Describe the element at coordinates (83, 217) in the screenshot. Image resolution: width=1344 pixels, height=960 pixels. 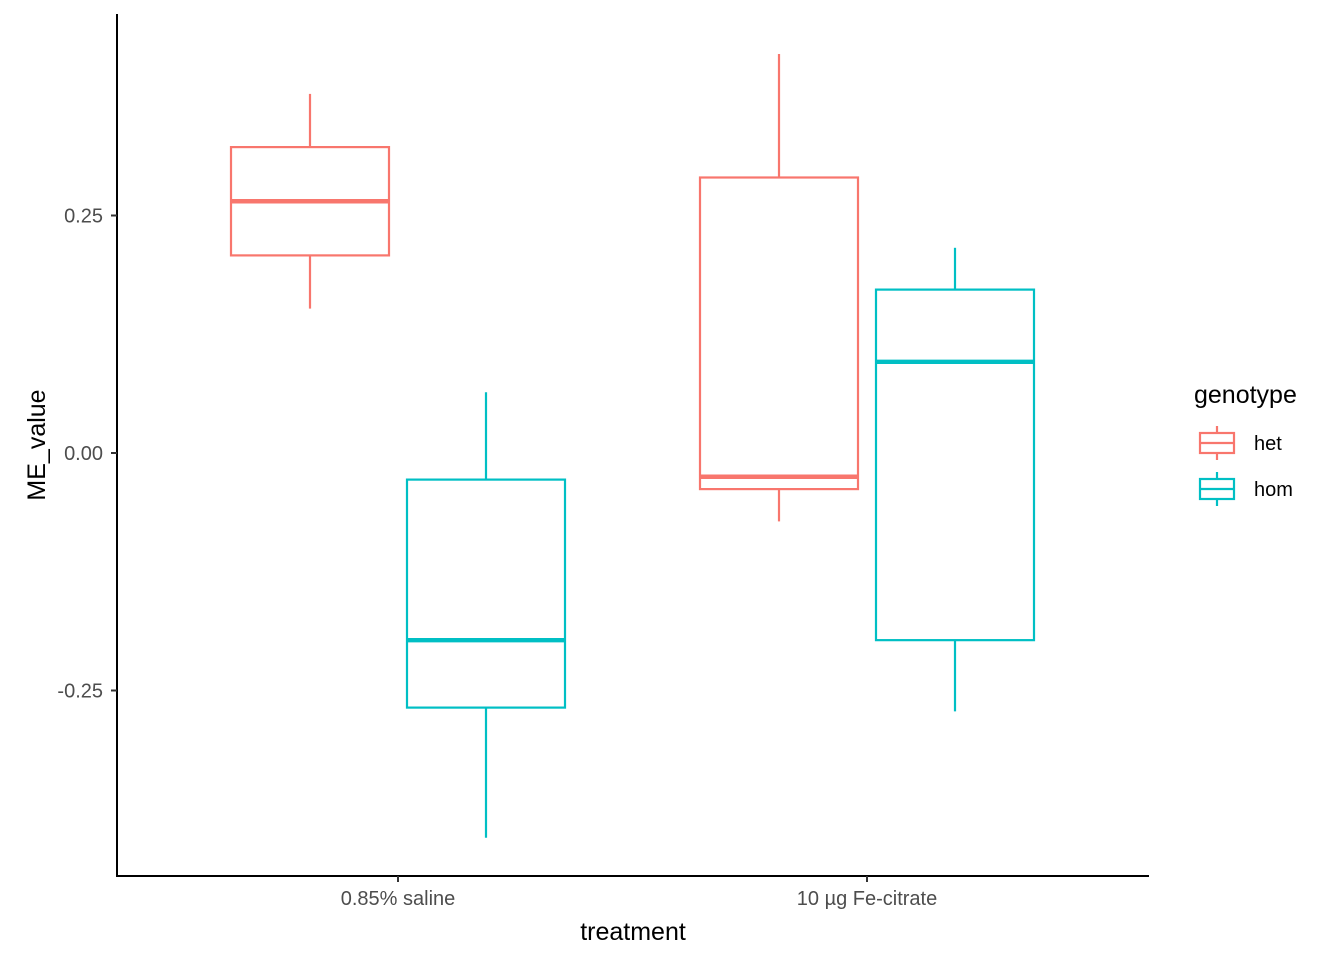
I see `y-tick-label: 0.25` at that location.